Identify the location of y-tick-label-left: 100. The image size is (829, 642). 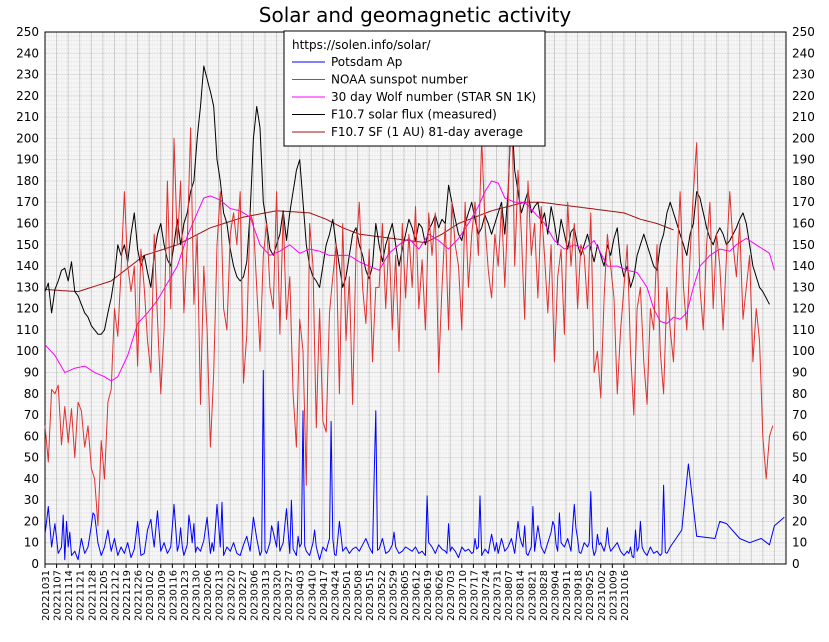
(27, 351).